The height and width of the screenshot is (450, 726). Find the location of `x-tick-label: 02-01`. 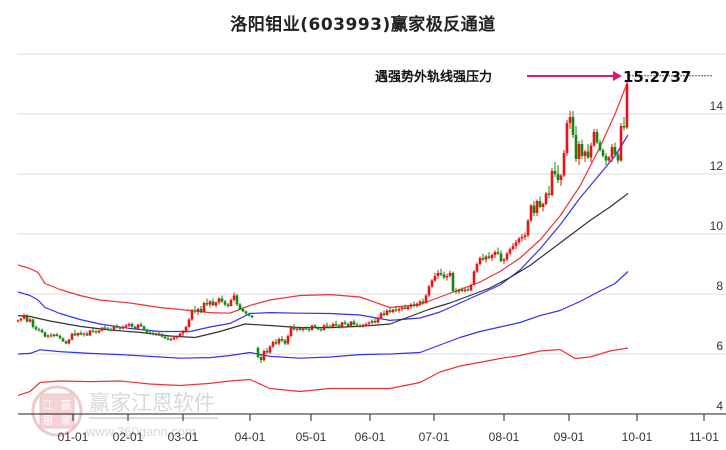

x-tick-label: 02-01 is located at coordinates (128, 437).